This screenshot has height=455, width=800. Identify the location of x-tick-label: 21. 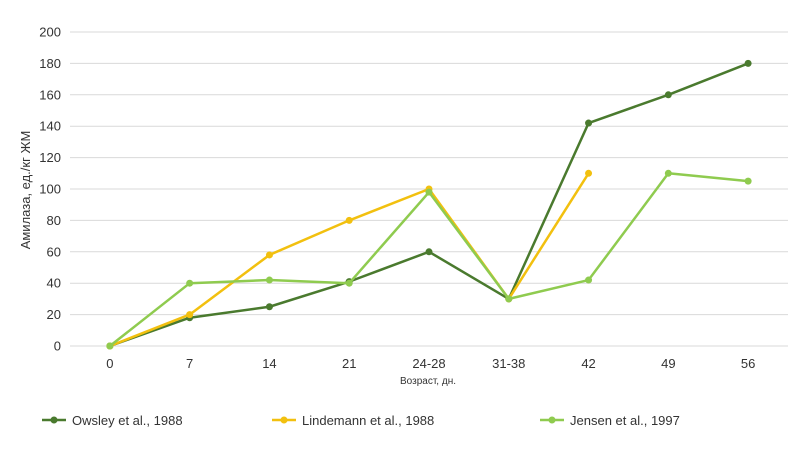
(349, 363).